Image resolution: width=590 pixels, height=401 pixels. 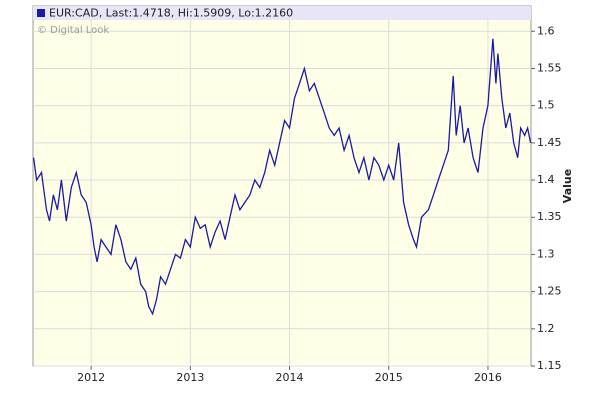 I want to click on y-tick-label: 1.55, so click(x=549, y=67).